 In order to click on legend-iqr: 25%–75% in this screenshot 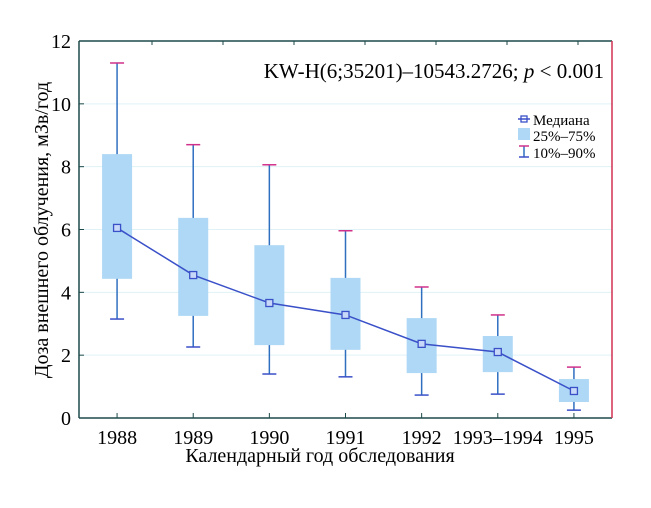, I will do `click(557, 136)`.